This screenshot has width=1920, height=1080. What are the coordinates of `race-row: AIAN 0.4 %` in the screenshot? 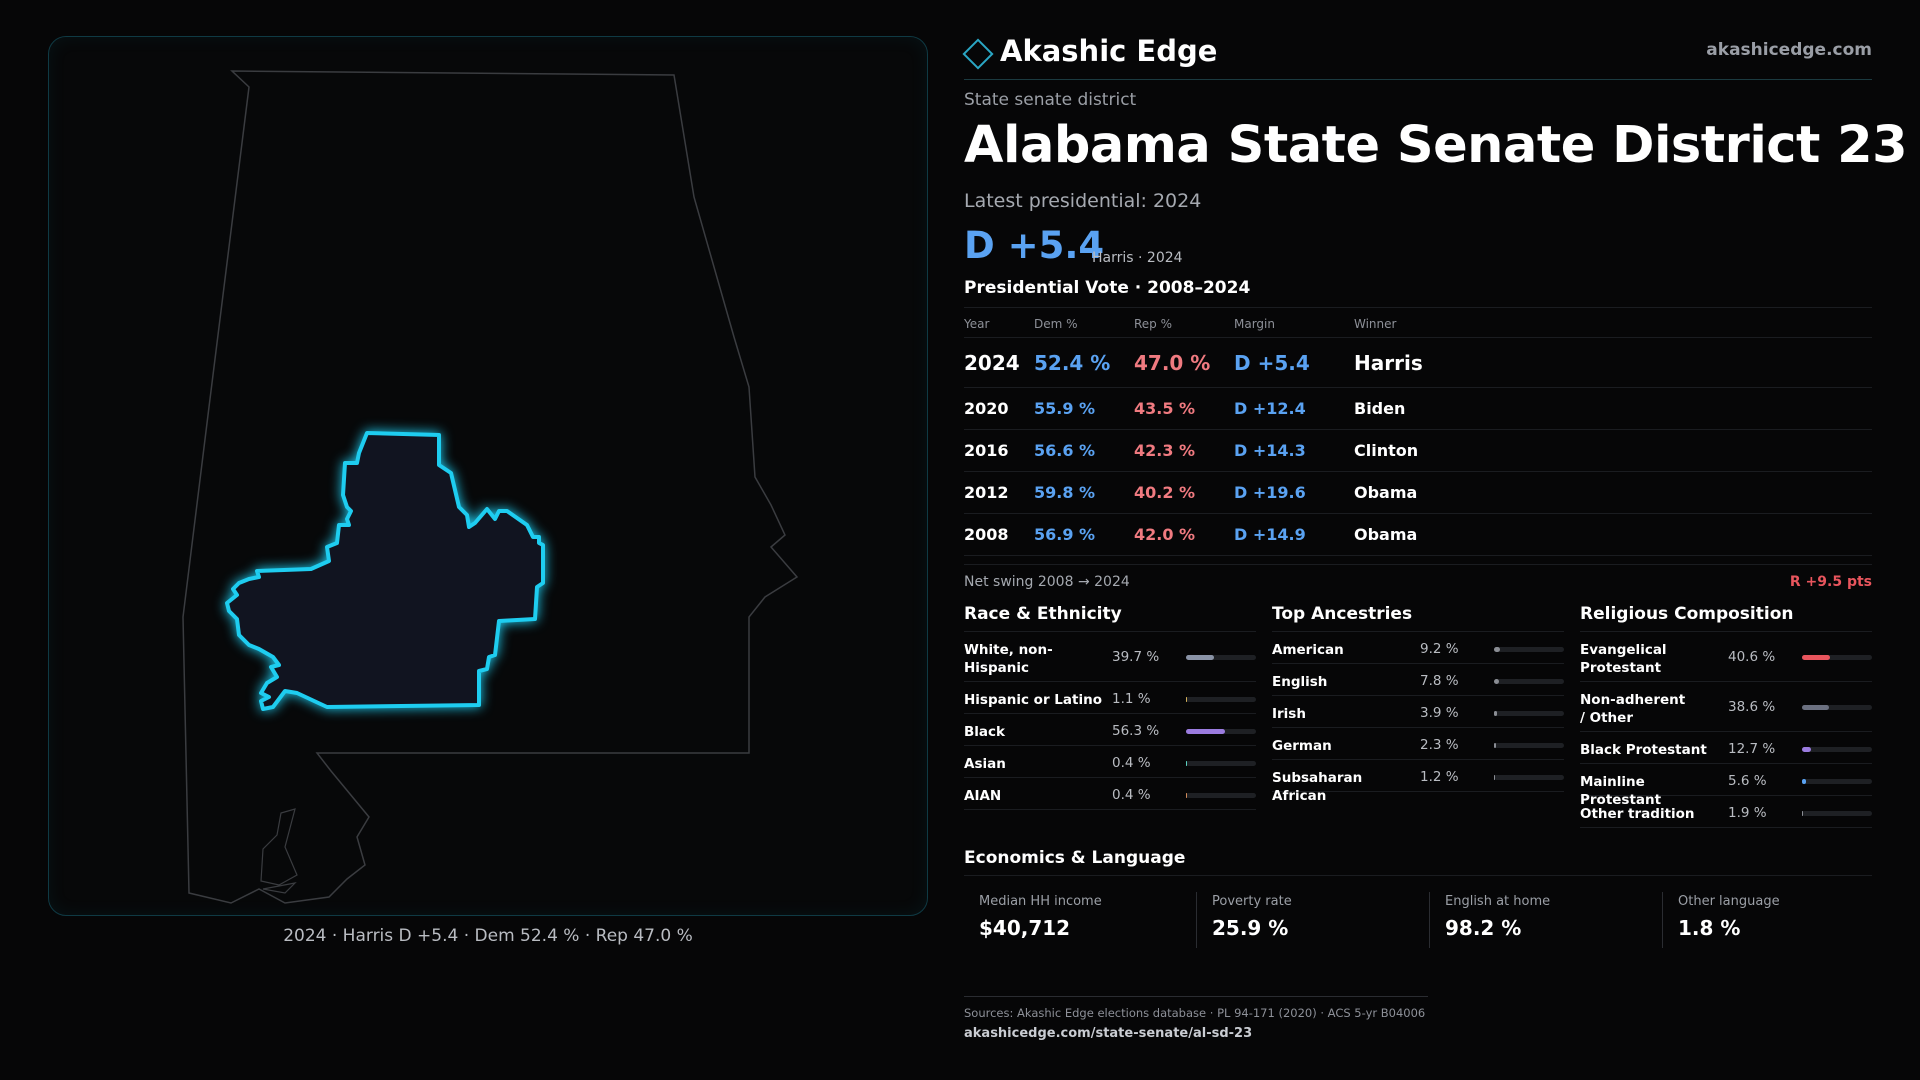 It's located at (1110, 794).